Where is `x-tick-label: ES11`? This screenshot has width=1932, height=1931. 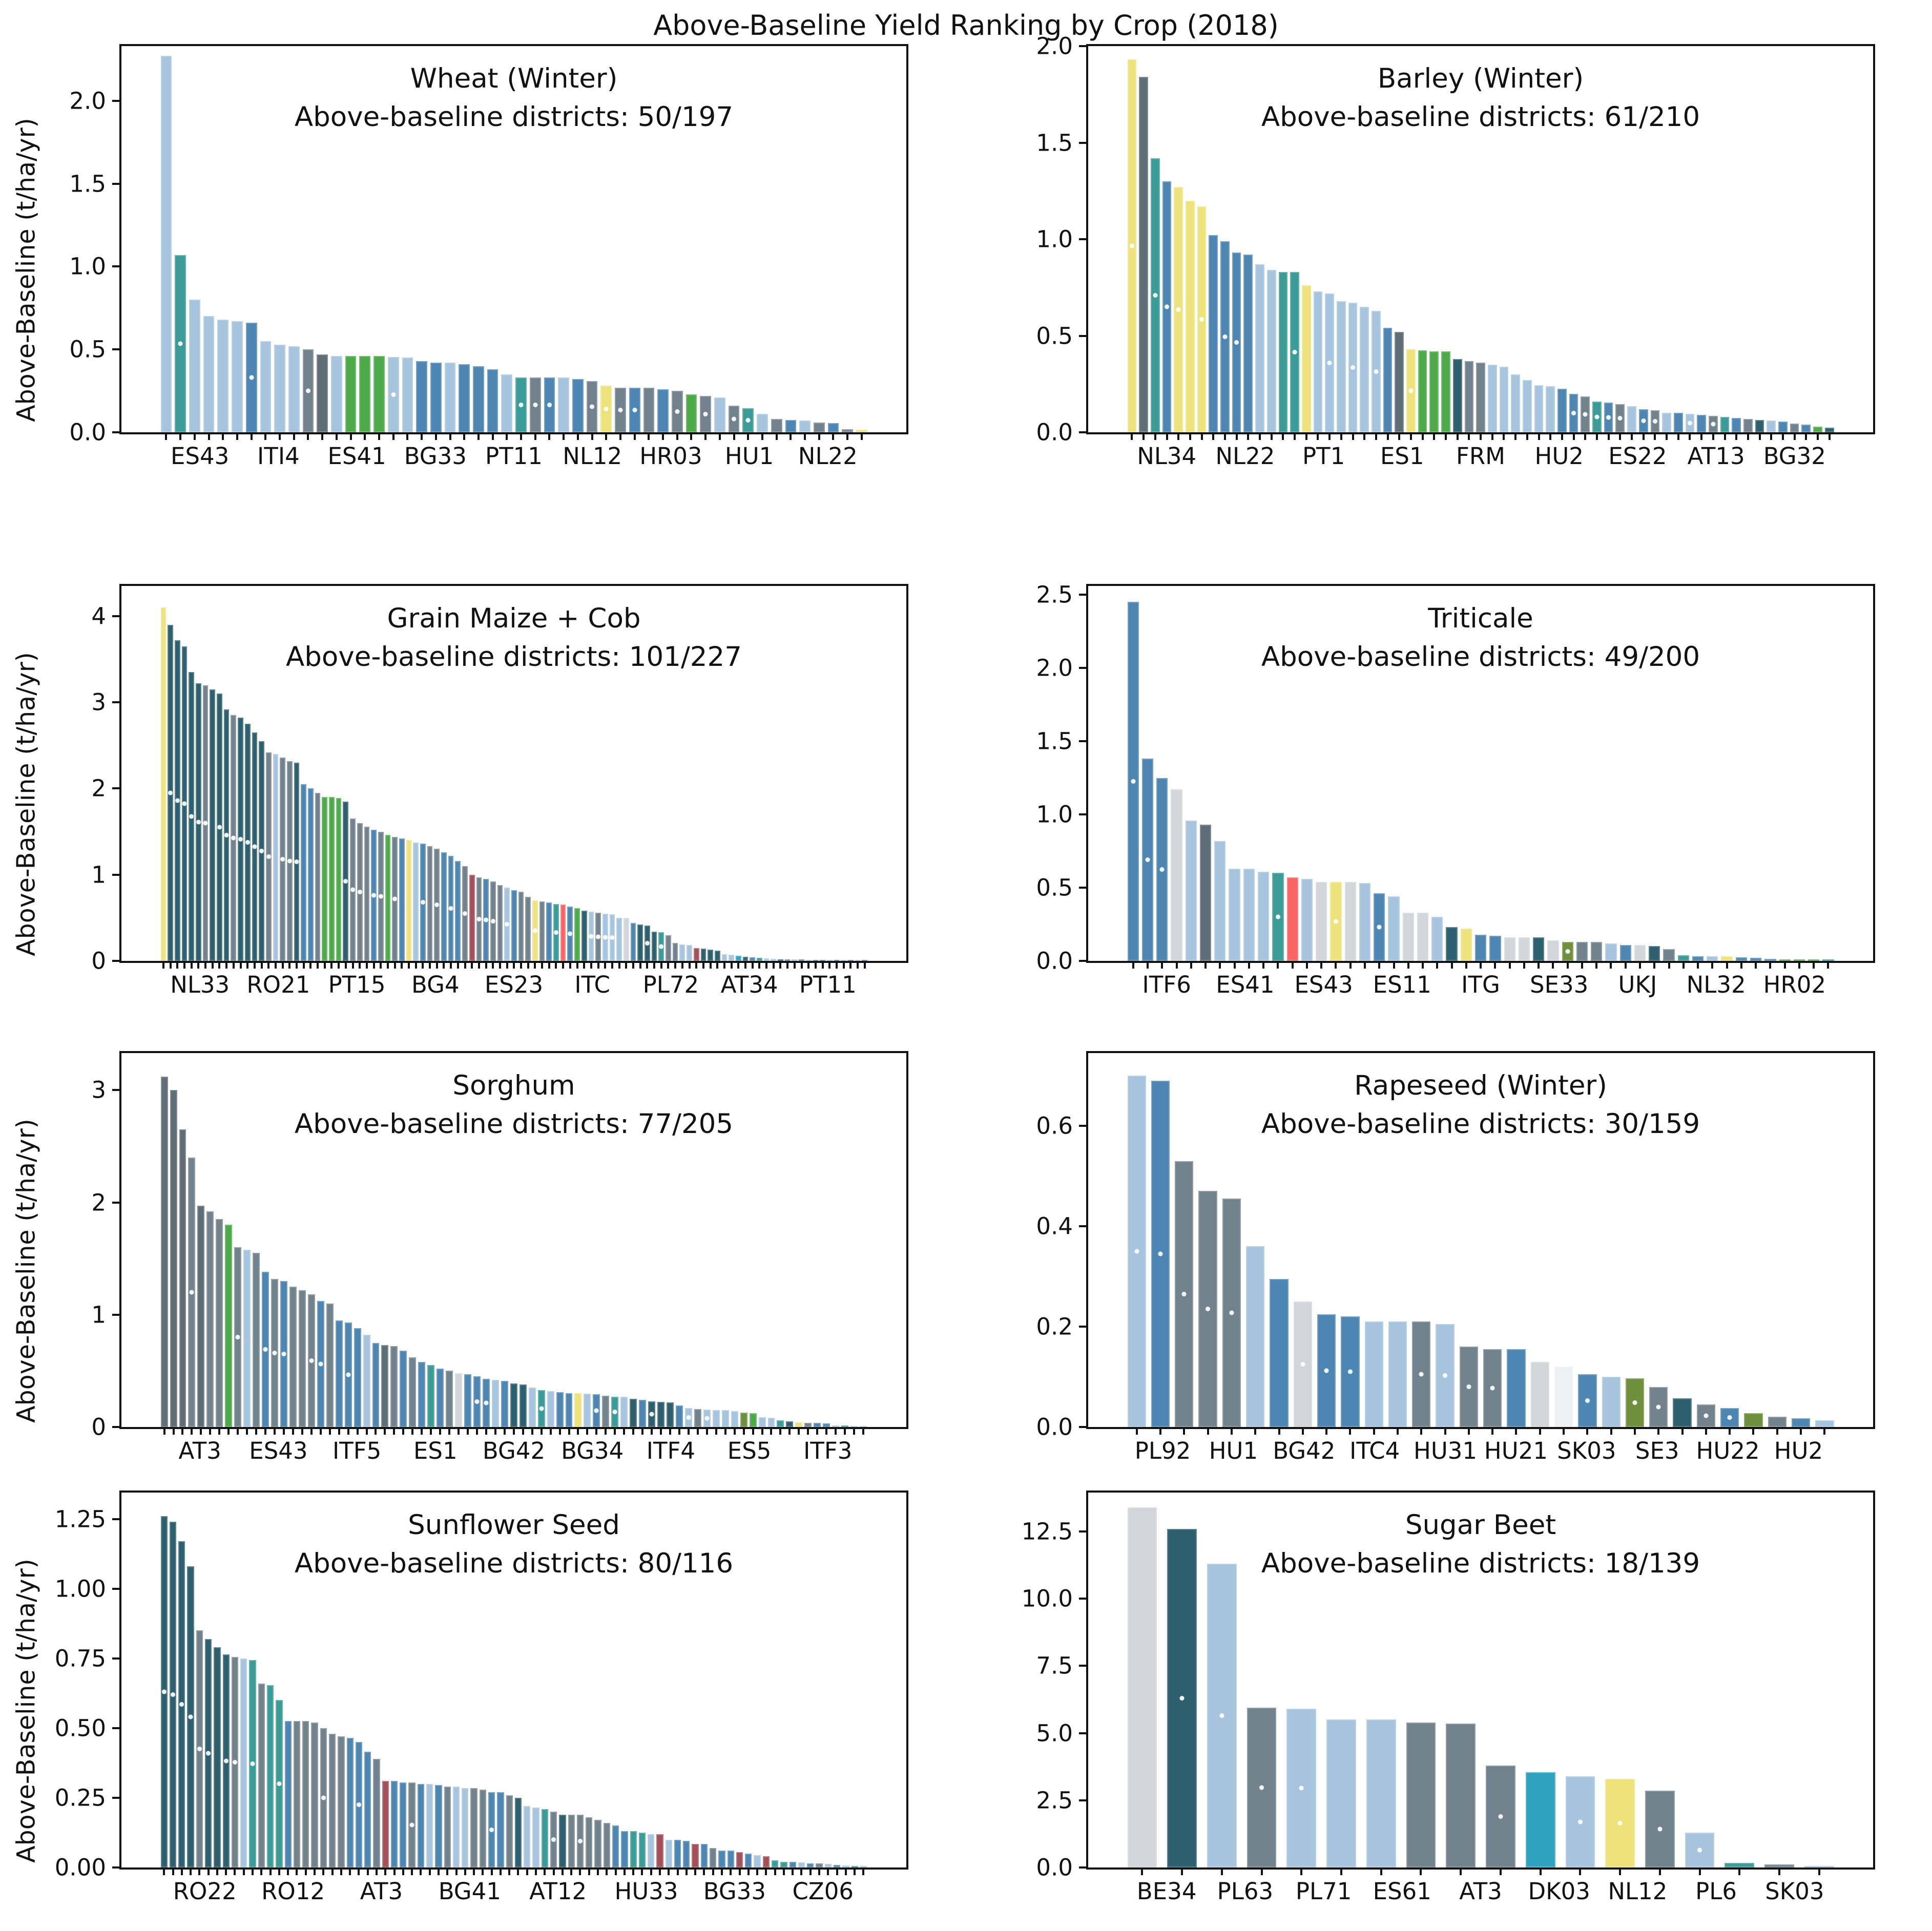
x-tick-label: ES11 is located at coordinates (1402, 984).